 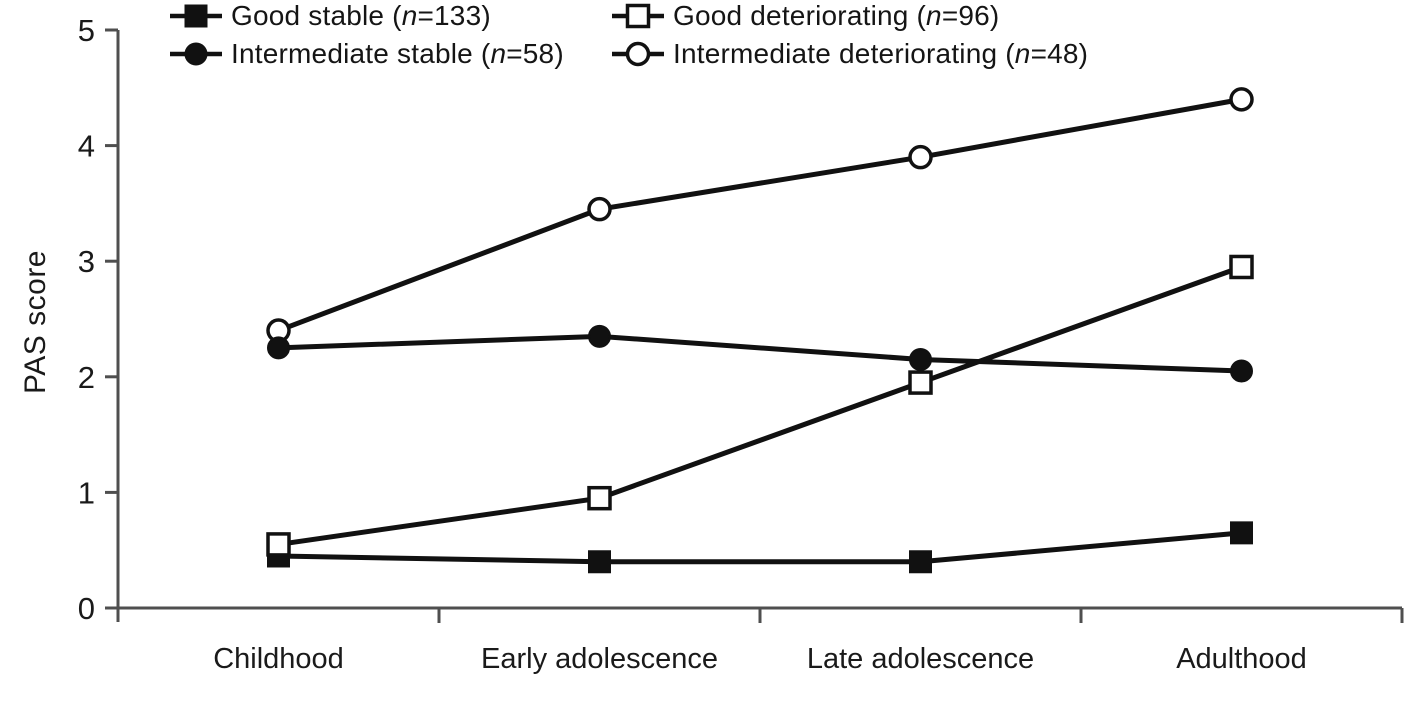 What do you see at coordinates (35, 322) in the screenshot?
I see `y-axis-title: PAS score` at bounding box center [35, 322].